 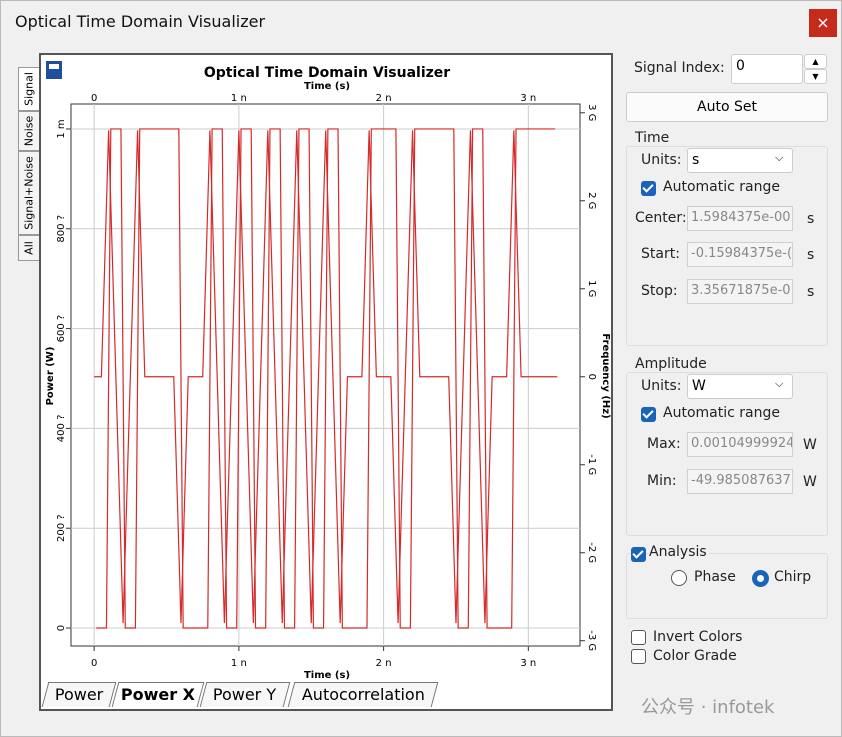 I want to click on signal-index-input: 0, so click(x=767, y=69).